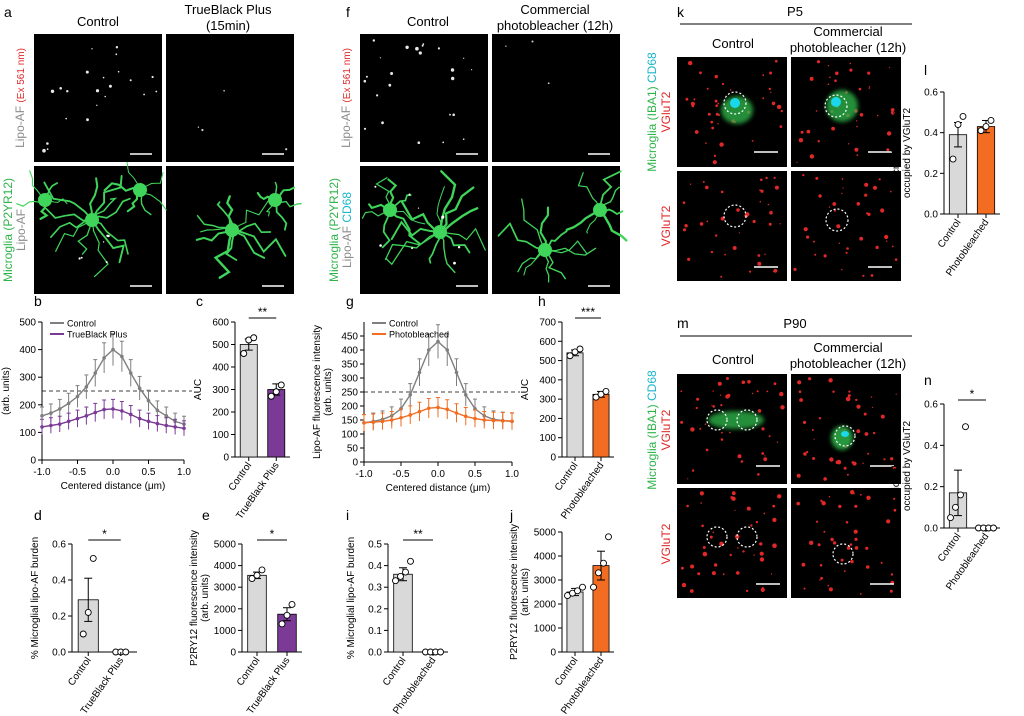 The height and width of the screenshot is (716, 1024). What do you see at coordinates (248, 401) in the screenshot?
I see `bar` at bounding box center [248, 401].